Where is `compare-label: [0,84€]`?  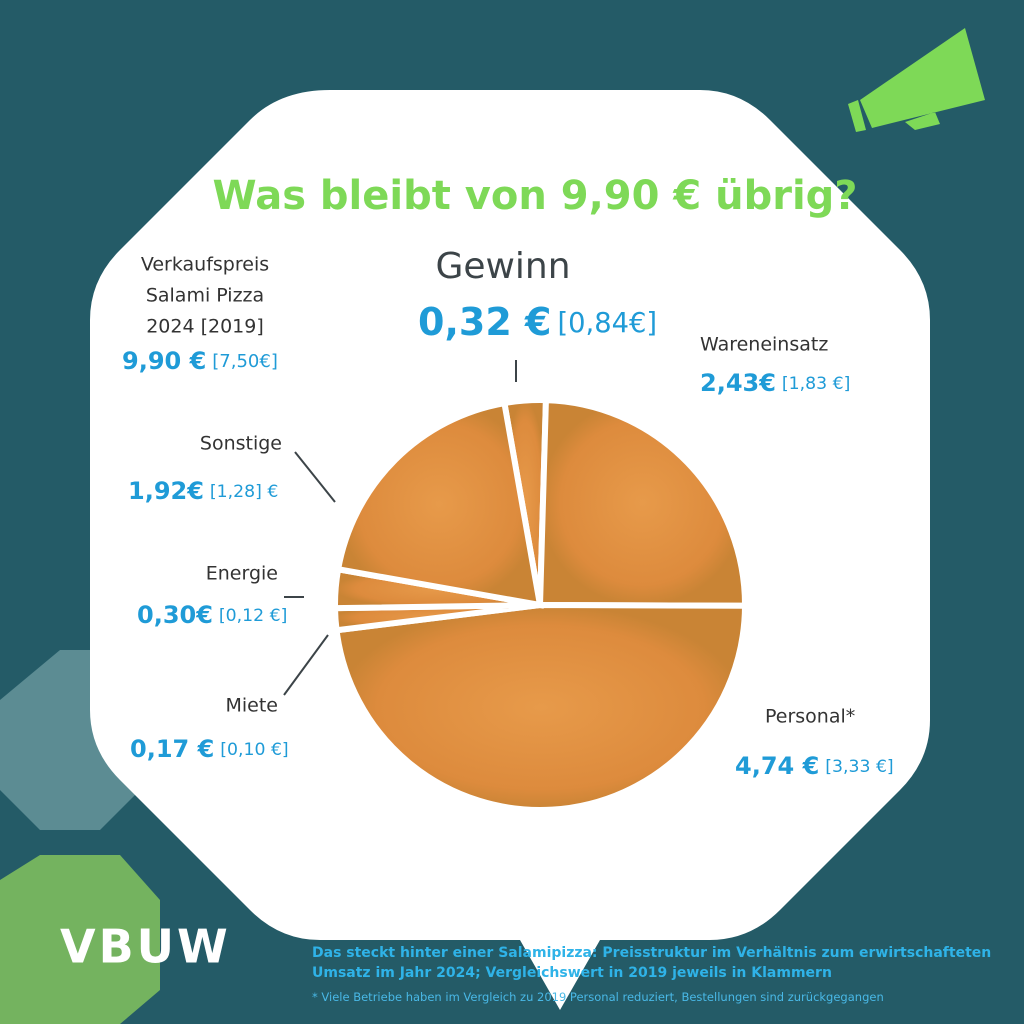 compare-label: [0,84€] is located at coordinates (607, 323).